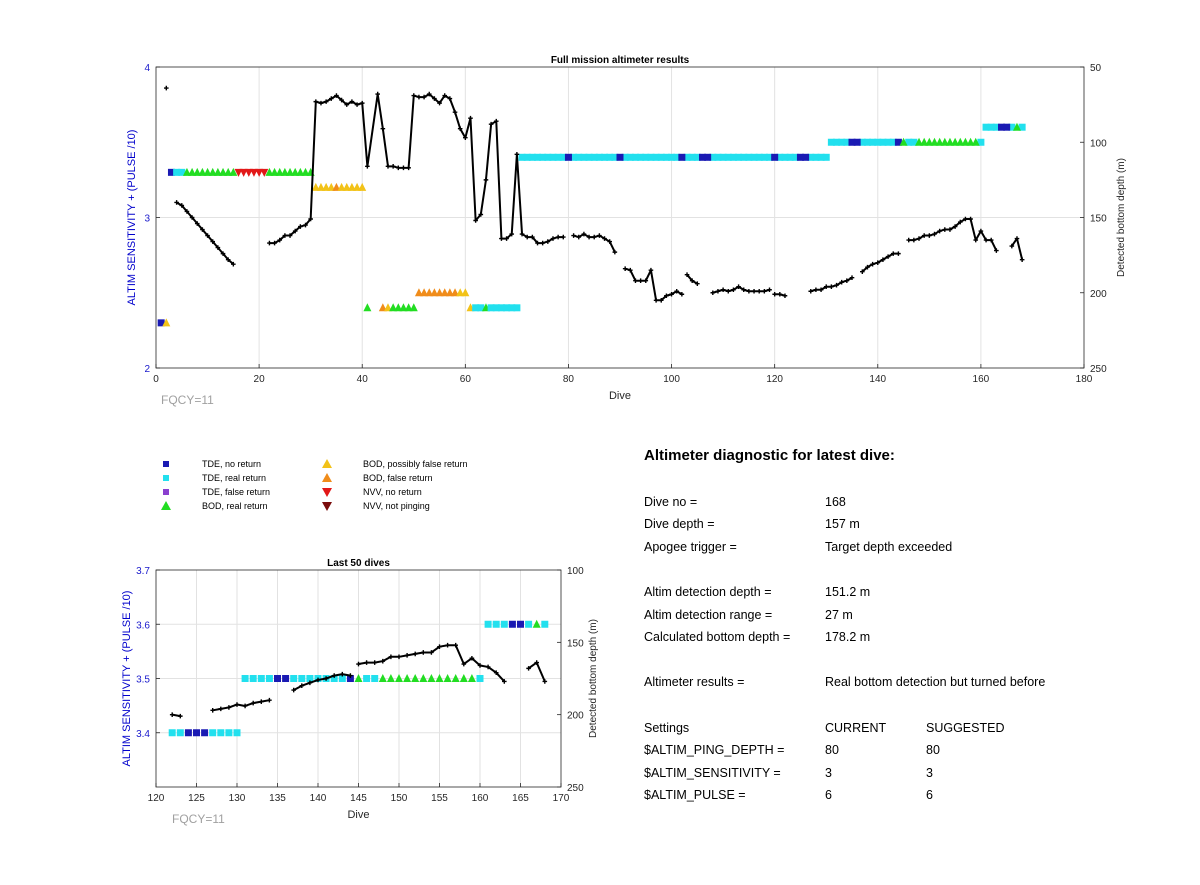 This screenshot has height=885, width=1200. I want to click on diagnostic-value: 168, so click(835, 502).